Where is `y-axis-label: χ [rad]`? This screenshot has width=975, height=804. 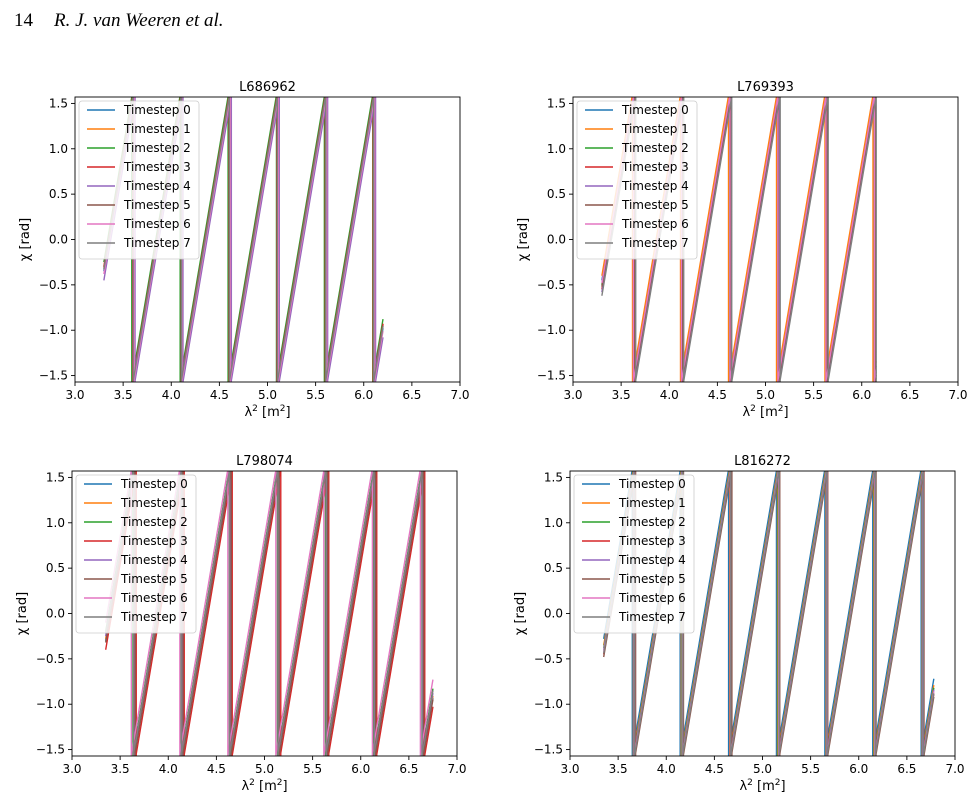 y-axis-label: χ [rad] is located at coordinates (523, 239).